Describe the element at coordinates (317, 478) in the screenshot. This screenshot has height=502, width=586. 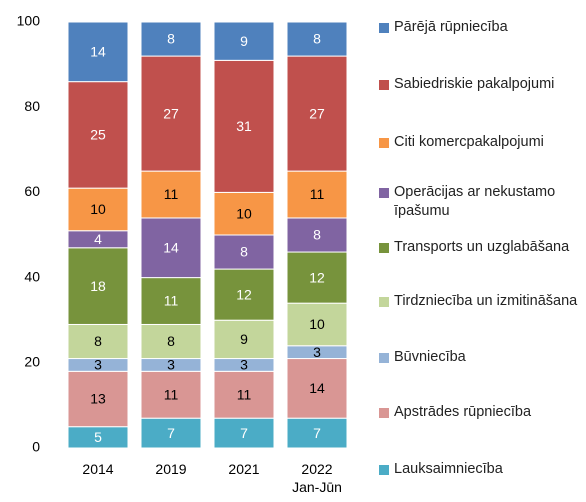
I see `x-tick-label: 2022 Jan-Jūn` at that location.